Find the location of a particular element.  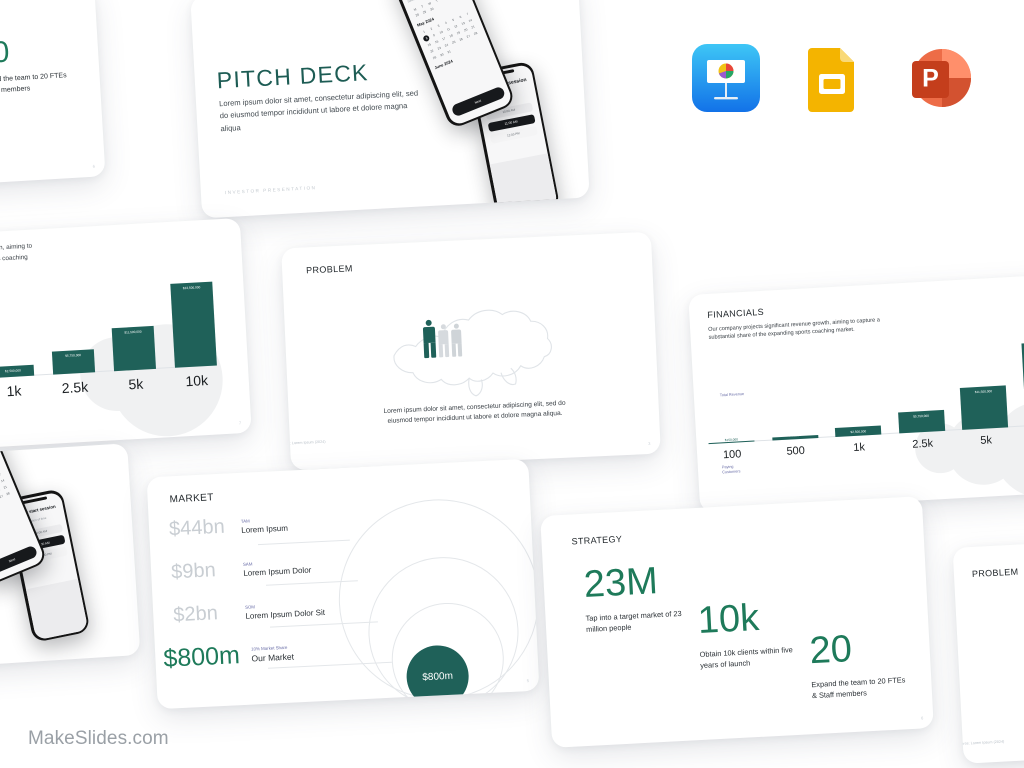

calendar-next-month-label: June 2024 is located at coordinates (9, 517).